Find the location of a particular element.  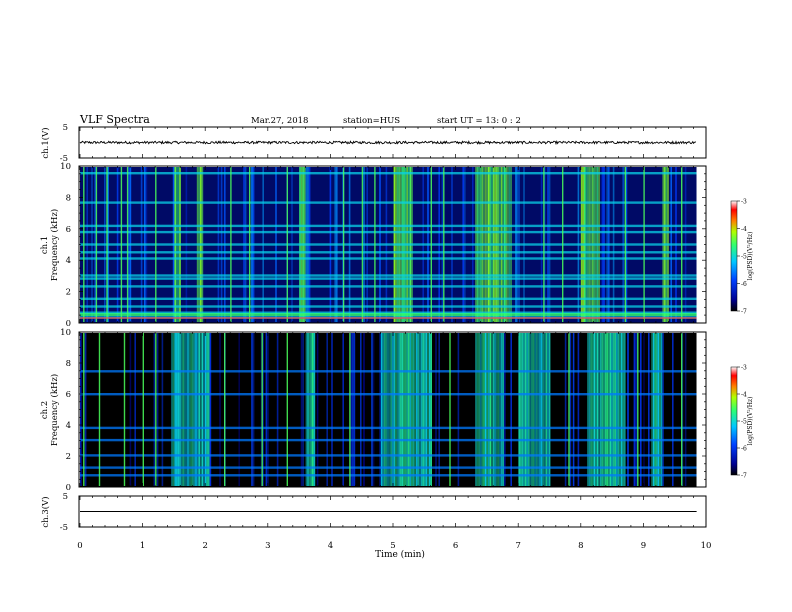

ch2-colorbar-scale is located at coordinates (734, 421).